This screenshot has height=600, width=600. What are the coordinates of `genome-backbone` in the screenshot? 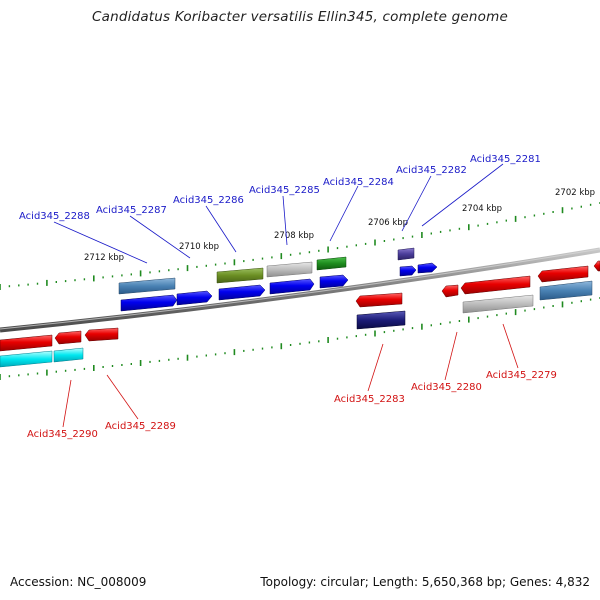 It's located at (300, 290).